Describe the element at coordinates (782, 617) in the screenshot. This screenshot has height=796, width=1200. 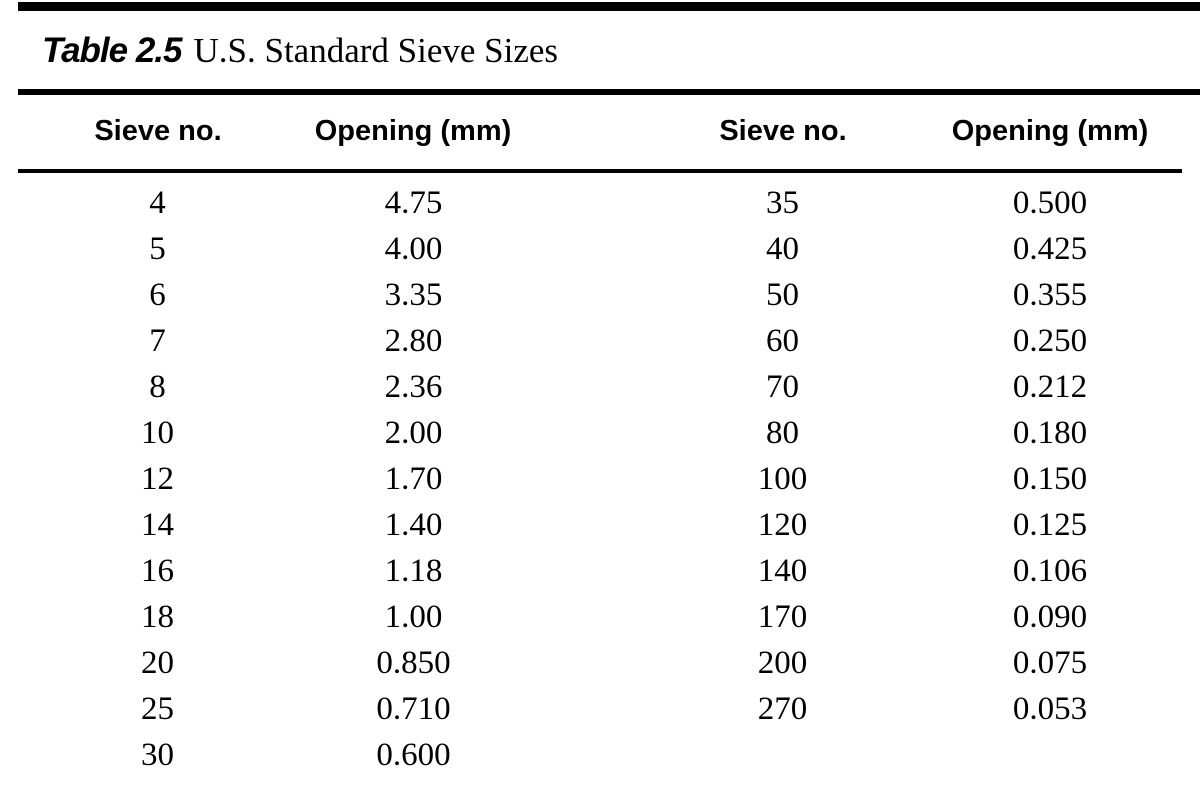
I see `sieve-no-cell: 170` at that location.